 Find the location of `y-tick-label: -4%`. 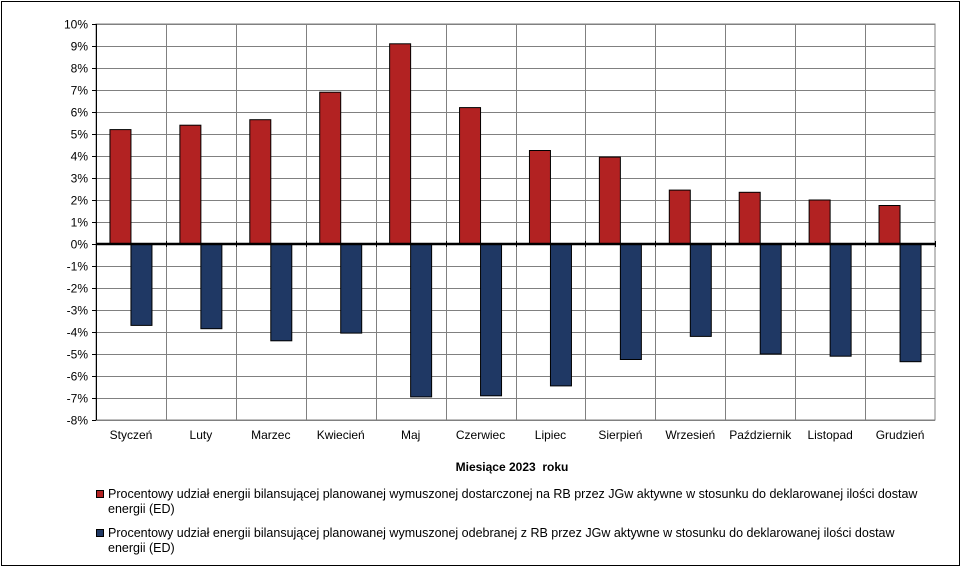

y-tick-label: -4% is located at coordinates (78, 333).